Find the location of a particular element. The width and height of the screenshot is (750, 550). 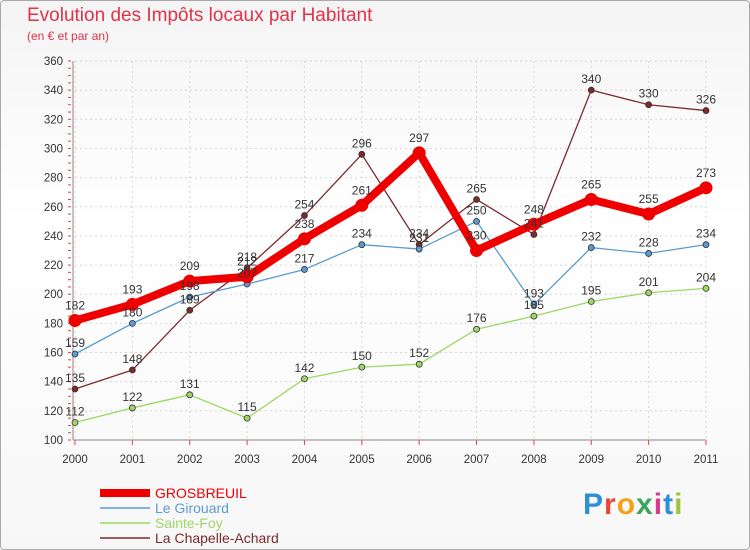

data-label-sainte-foy: 122 is located at coordinates (132, 397).